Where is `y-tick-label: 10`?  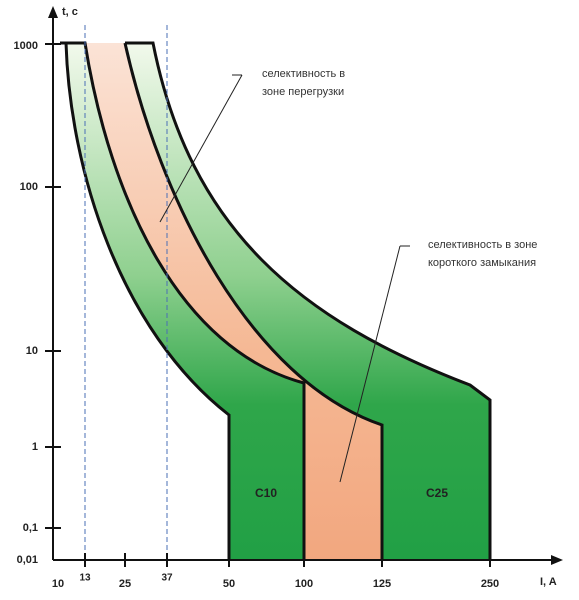 y-tick-label: 10 is located at coordinates (32, 351).